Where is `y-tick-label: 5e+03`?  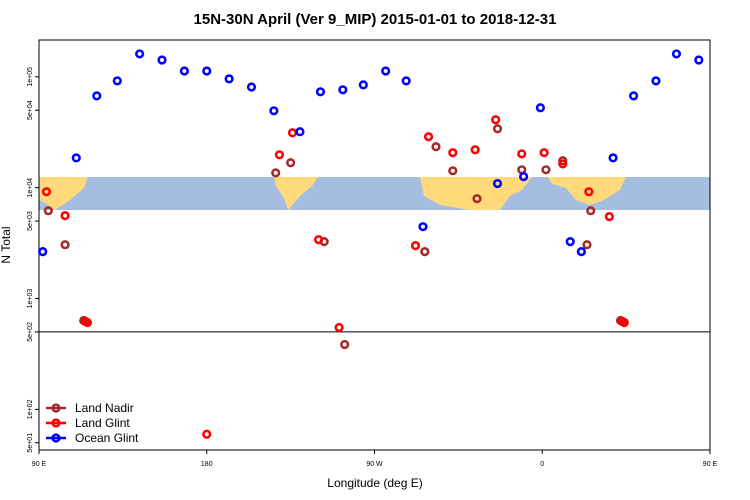
y-tick-label: 5e+03 is located at coordinates (30, 221).